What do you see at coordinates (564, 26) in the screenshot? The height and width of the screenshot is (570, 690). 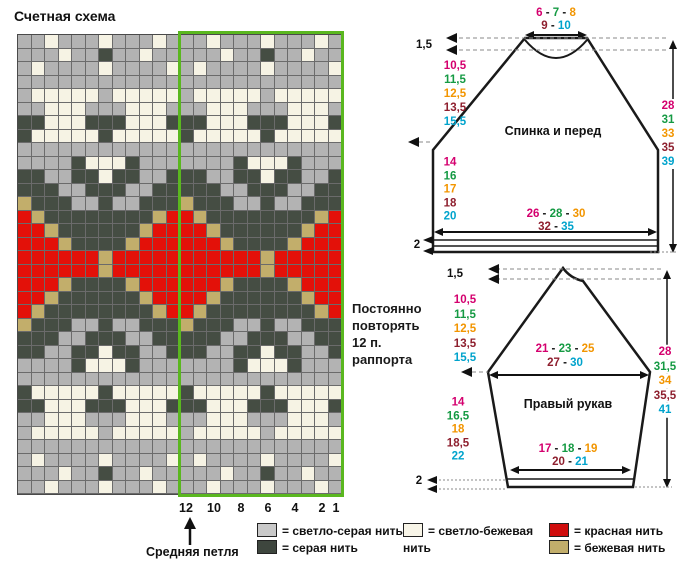 I see `size-5-value: 10` at bounding box center [564, 26].